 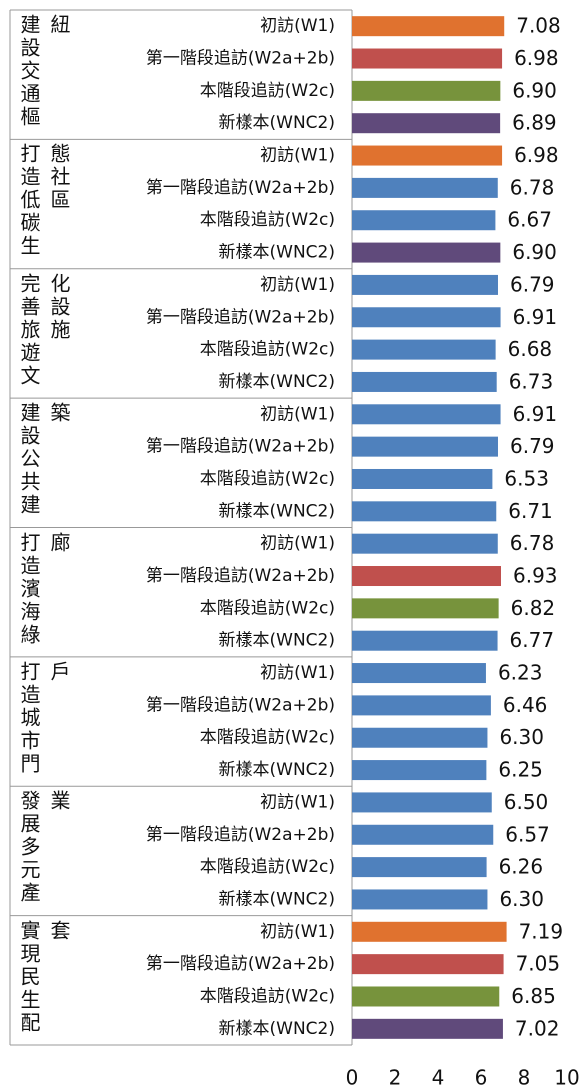 I want to click on group-label: 建設交通樞紐, so click(x=44, y=71).